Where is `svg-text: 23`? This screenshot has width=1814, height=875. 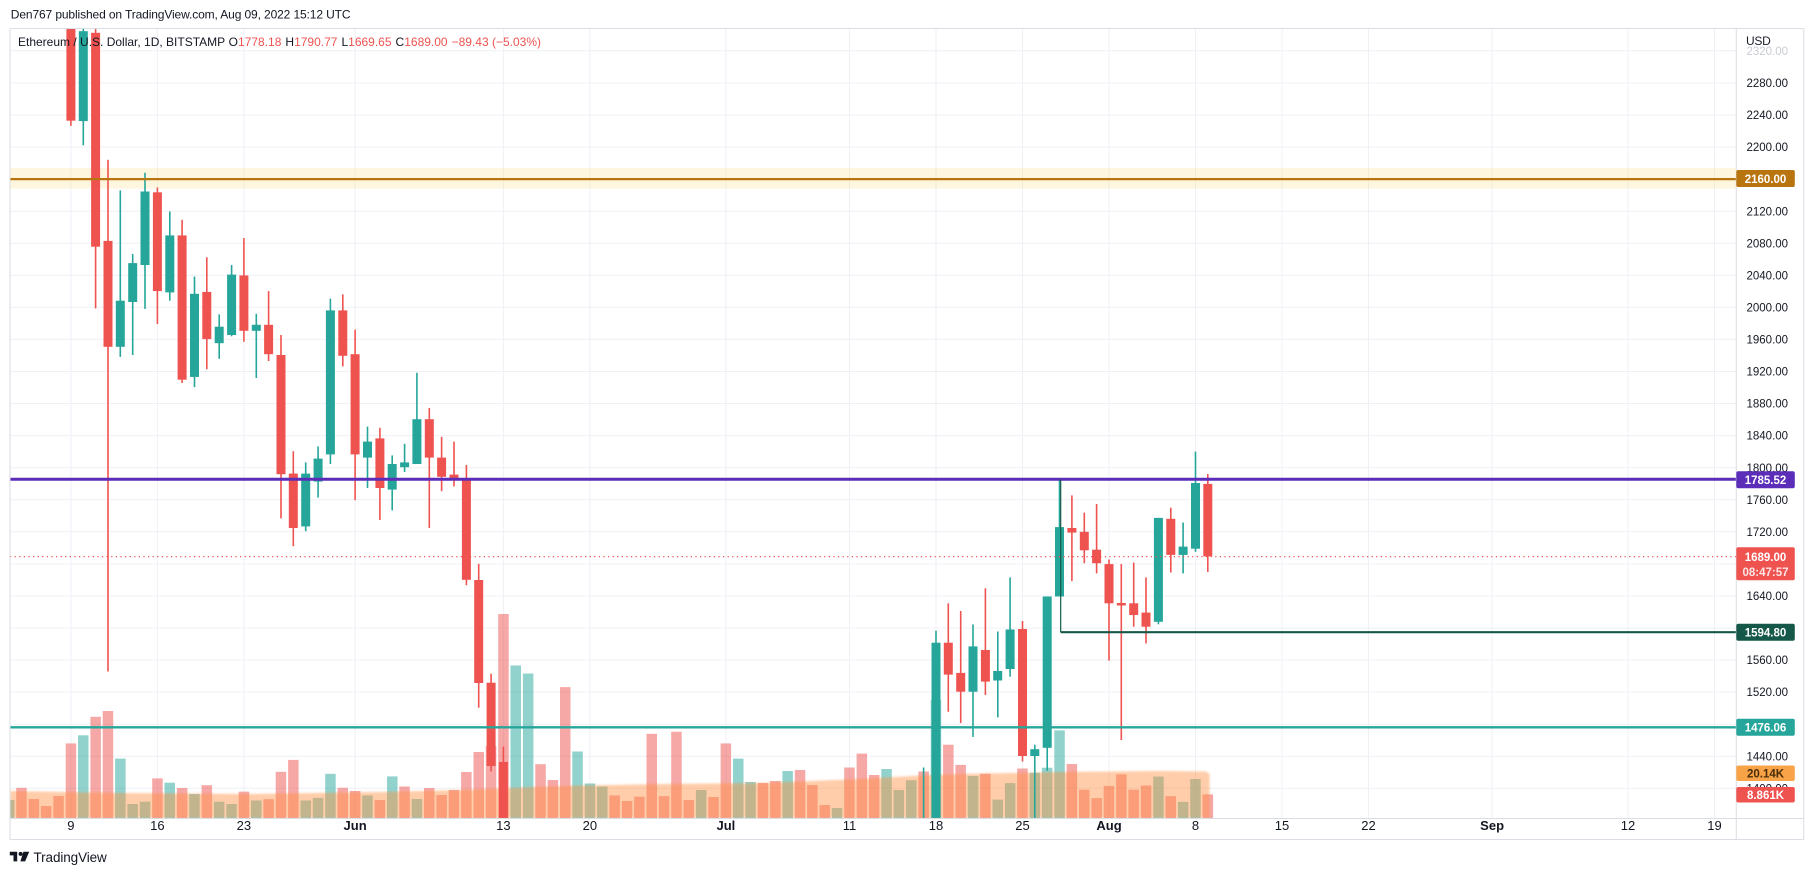
svg-text: 23 is located at coordinates (244, 825).